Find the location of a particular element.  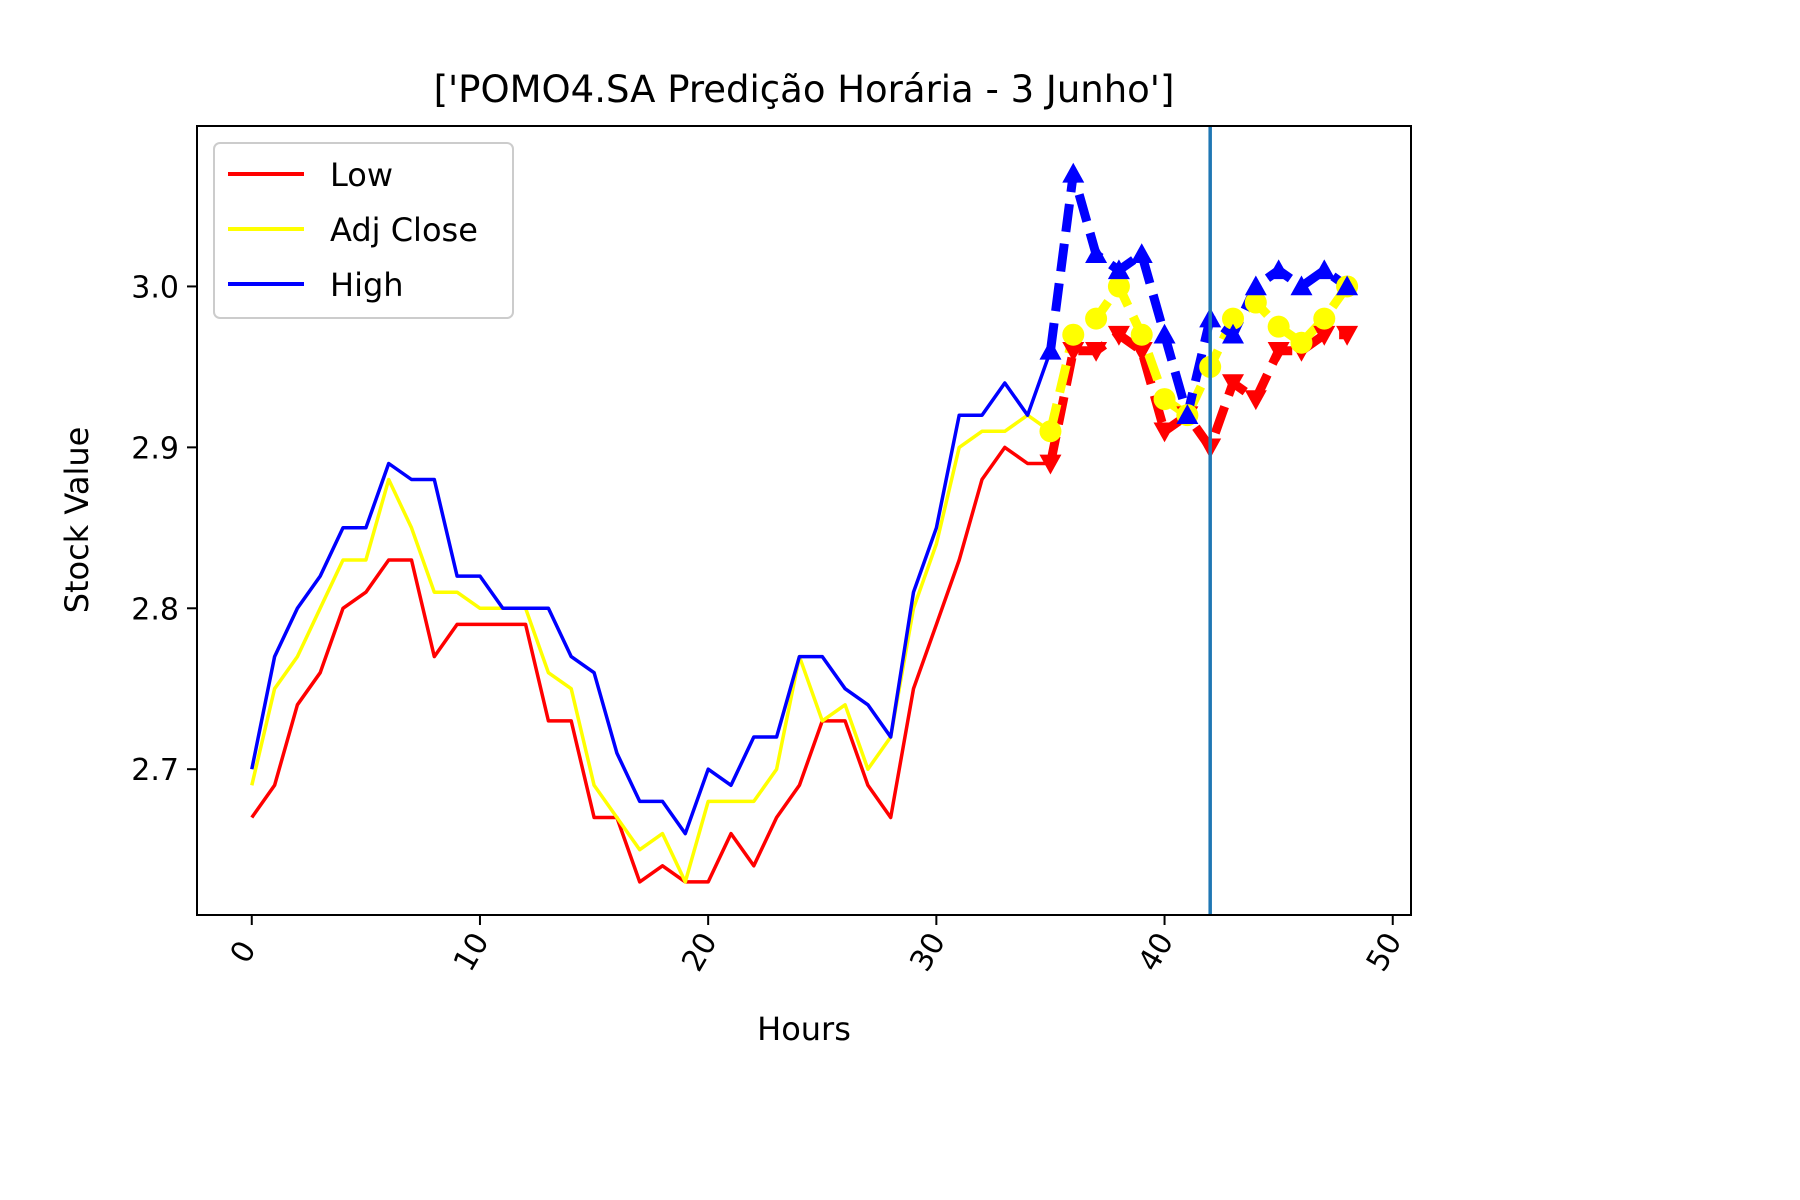

legend-label: Adj Close is located at coordinates (404, 230).